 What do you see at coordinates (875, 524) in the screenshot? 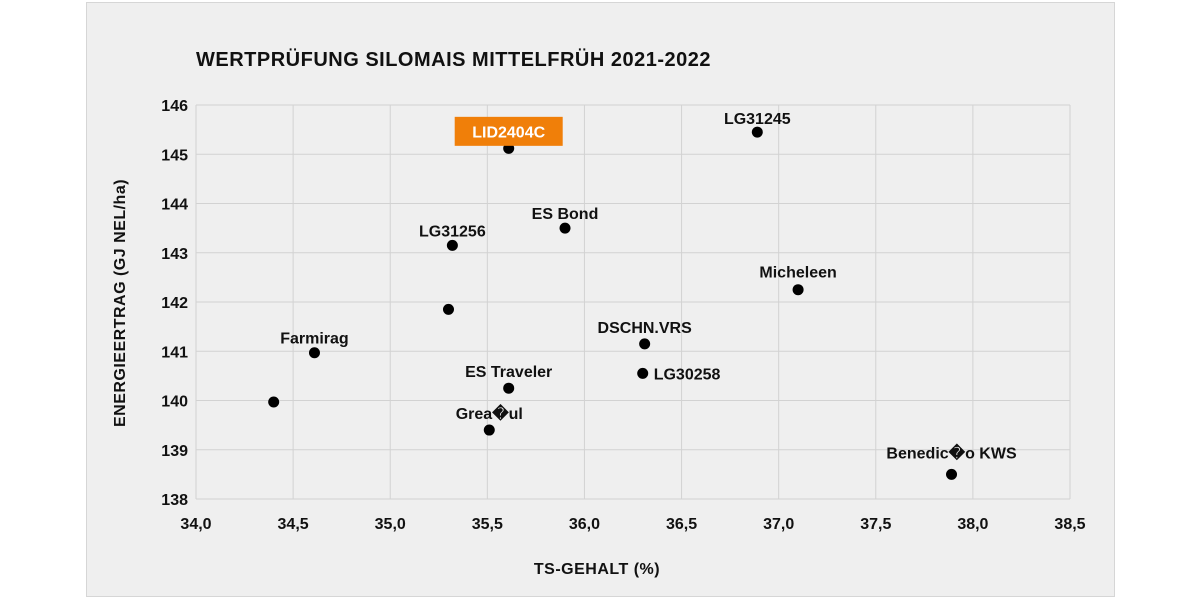
I see `x-tick-label: 37,5` at bounding box center [875, 524].